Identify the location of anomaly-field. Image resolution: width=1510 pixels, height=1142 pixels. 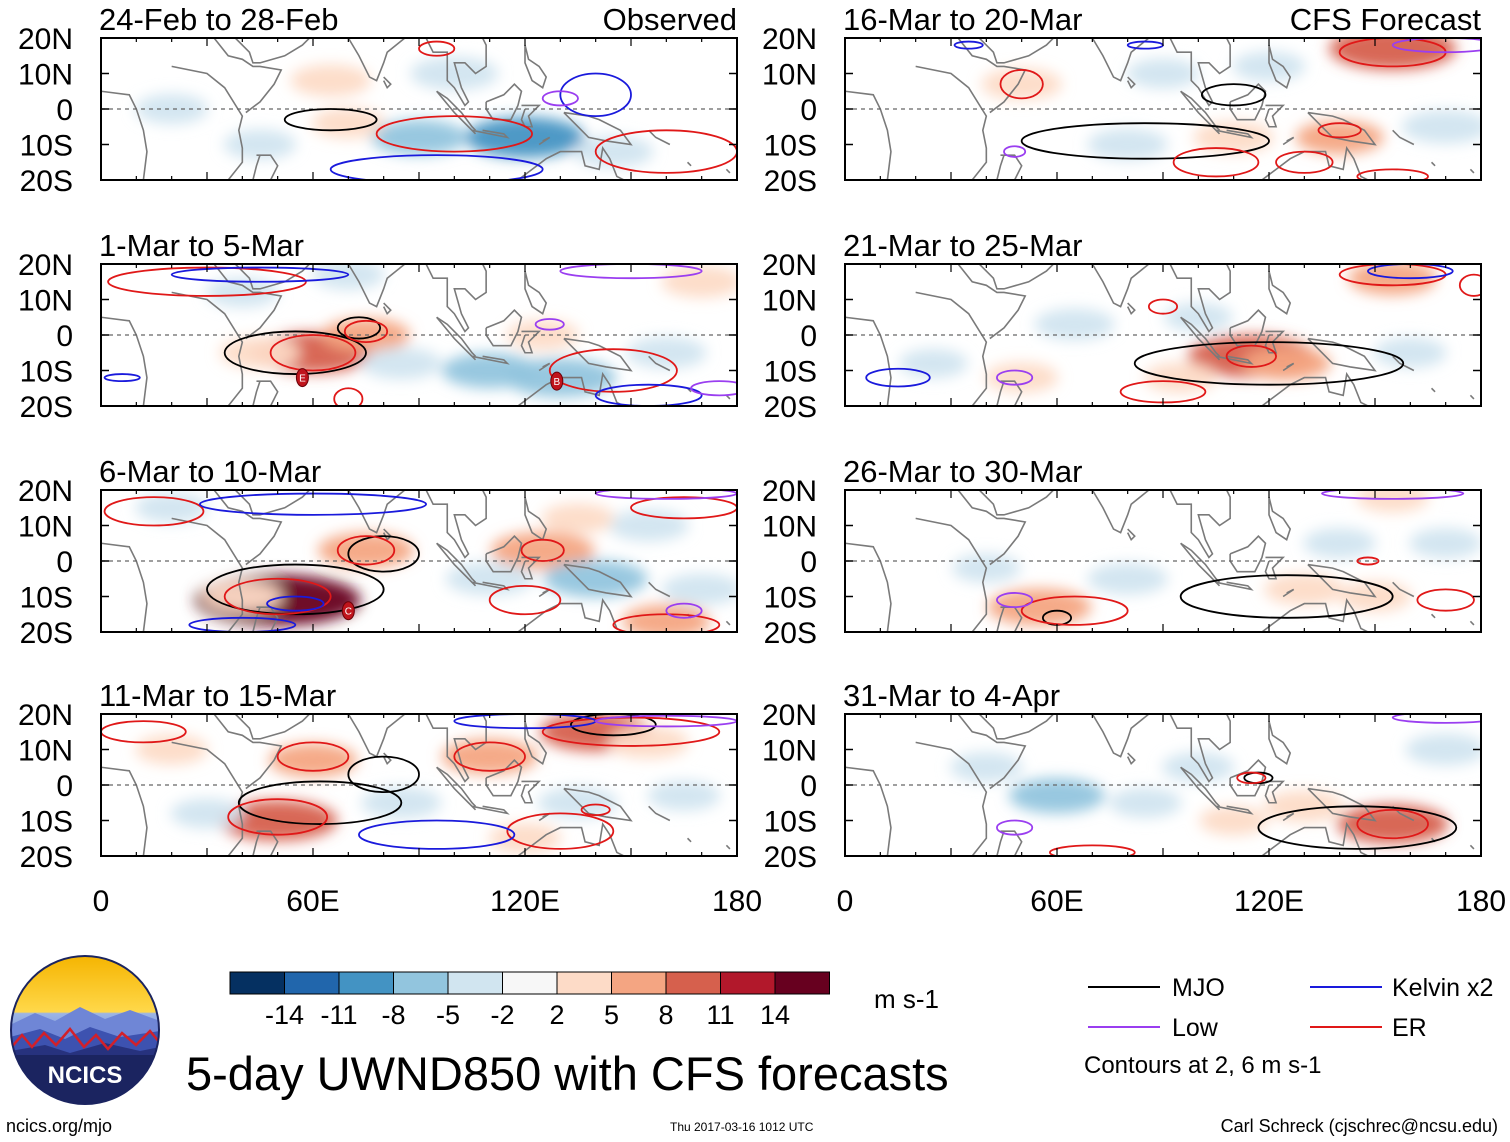
(1172, 328).